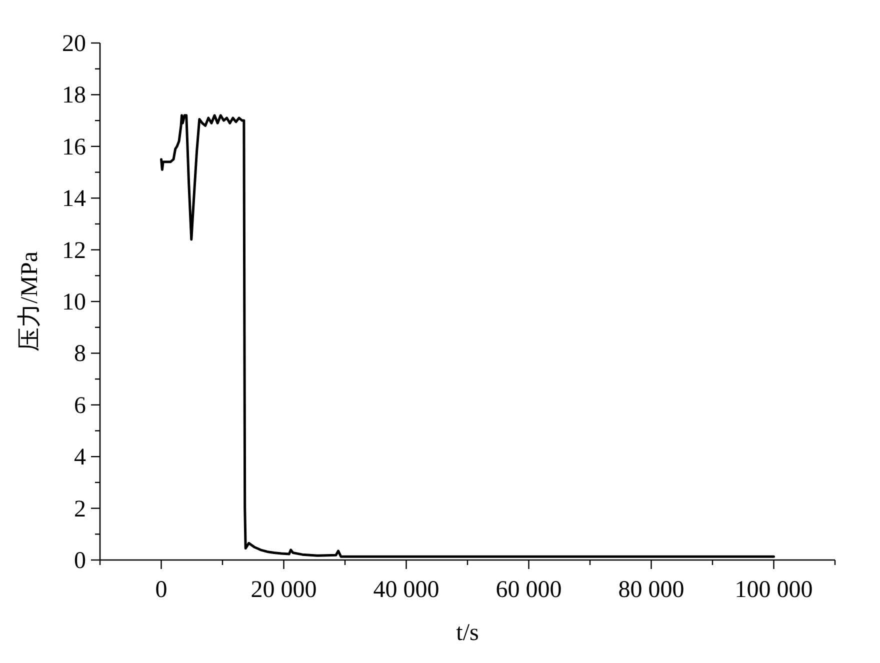 The image size is (880, 663). I want to click on y-tick-label: 0, so click(80, 561).